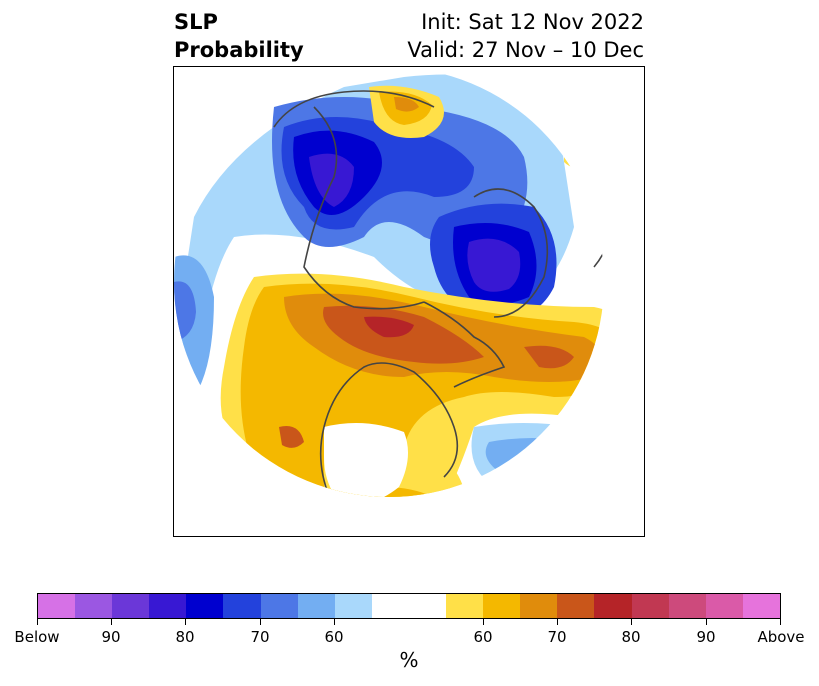 The height and width of the screenshot is (686, 819). What do you see at coordinates (37, 637) in the screenshot?
I see `colorbar-tick-label: Below` at bounding box center [37, 637].